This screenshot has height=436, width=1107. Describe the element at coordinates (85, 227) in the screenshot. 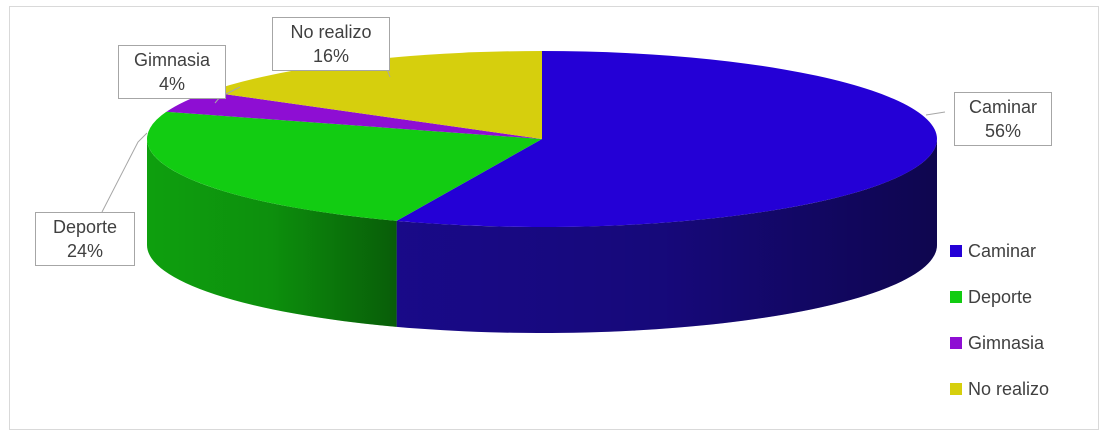

I see `data-label-deporte-name: Deporte` at that location.